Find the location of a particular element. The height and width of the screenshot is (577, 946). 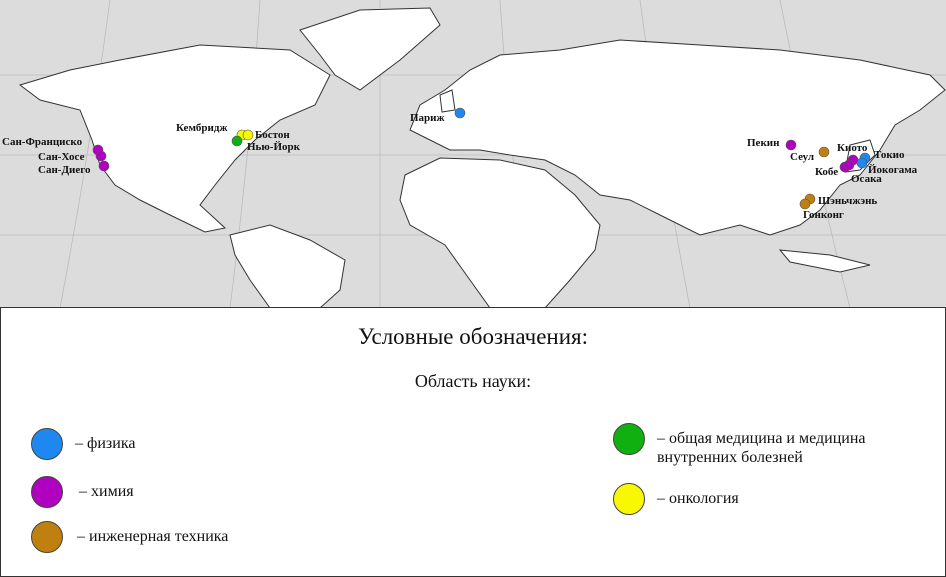

city-label: Осака is located at coordinates (866, 179).